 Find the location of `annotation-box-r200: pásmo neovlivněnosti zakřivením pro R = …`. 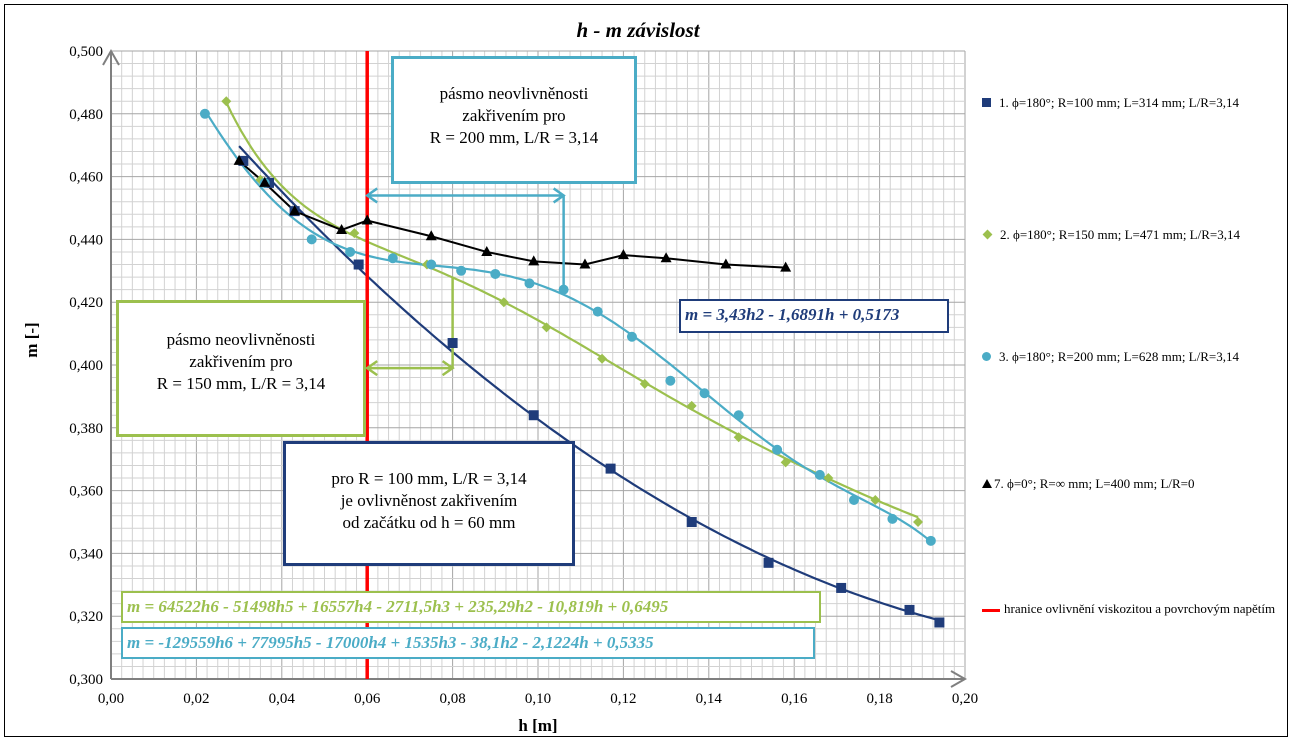

annotation-box-r200: pásmo neovlivněnosti zakřivením pro R = … is located at coordinates (514, 120).